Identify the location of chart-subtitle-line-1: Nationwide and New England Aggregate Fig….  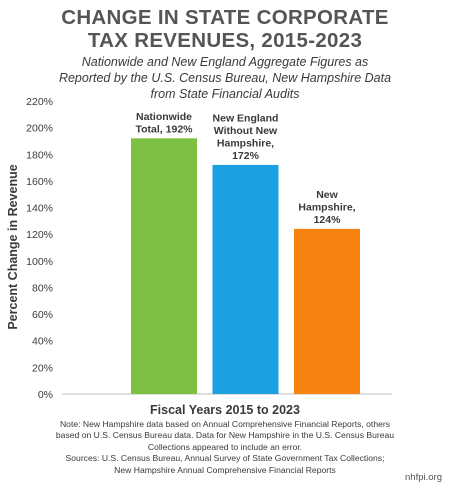
(225, 62).